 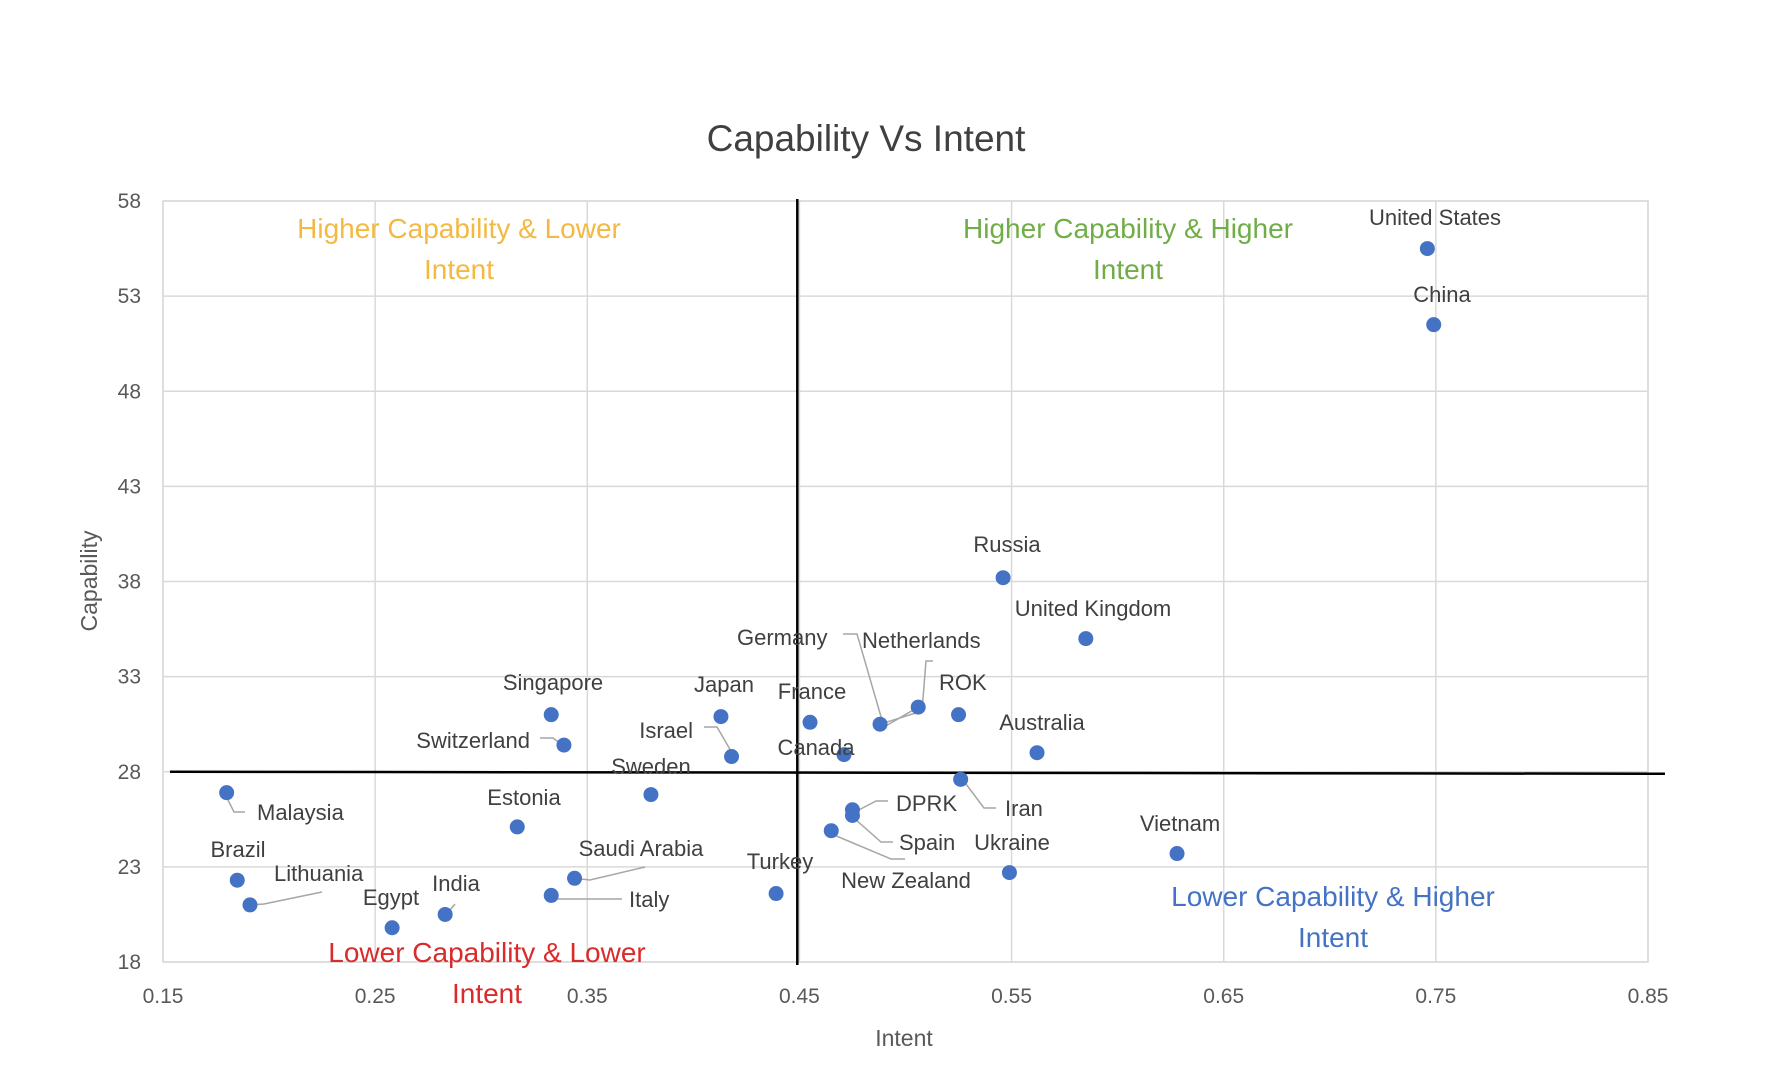 I want to click on point-label: Iran, so click(x=1024, y=808).